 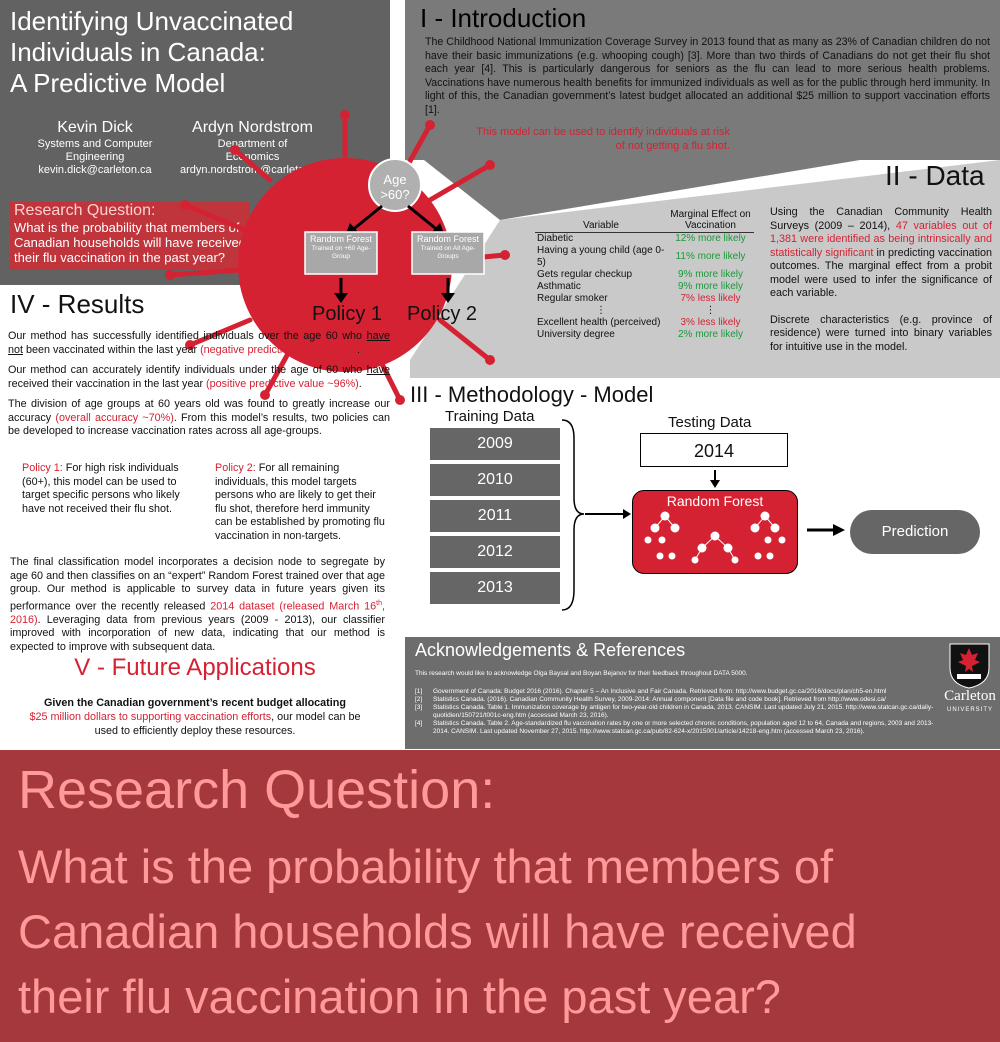 I want to click on introduction-title: I - Introduction, so click(x=503, y=18).